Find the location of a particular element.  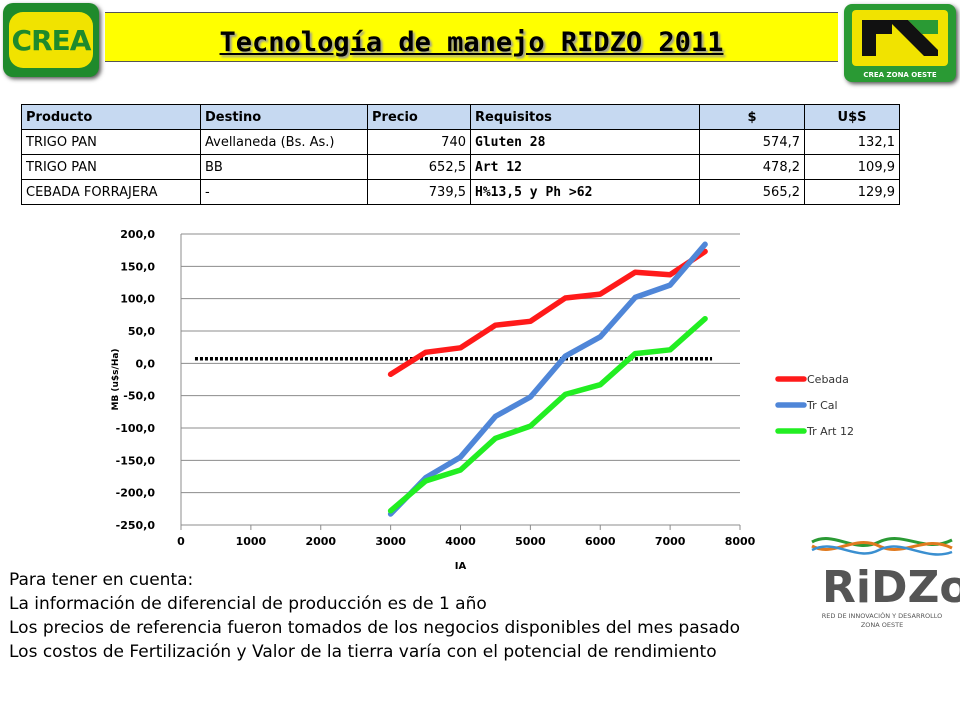

series-line-cebada is located at coordinates (547, 313).